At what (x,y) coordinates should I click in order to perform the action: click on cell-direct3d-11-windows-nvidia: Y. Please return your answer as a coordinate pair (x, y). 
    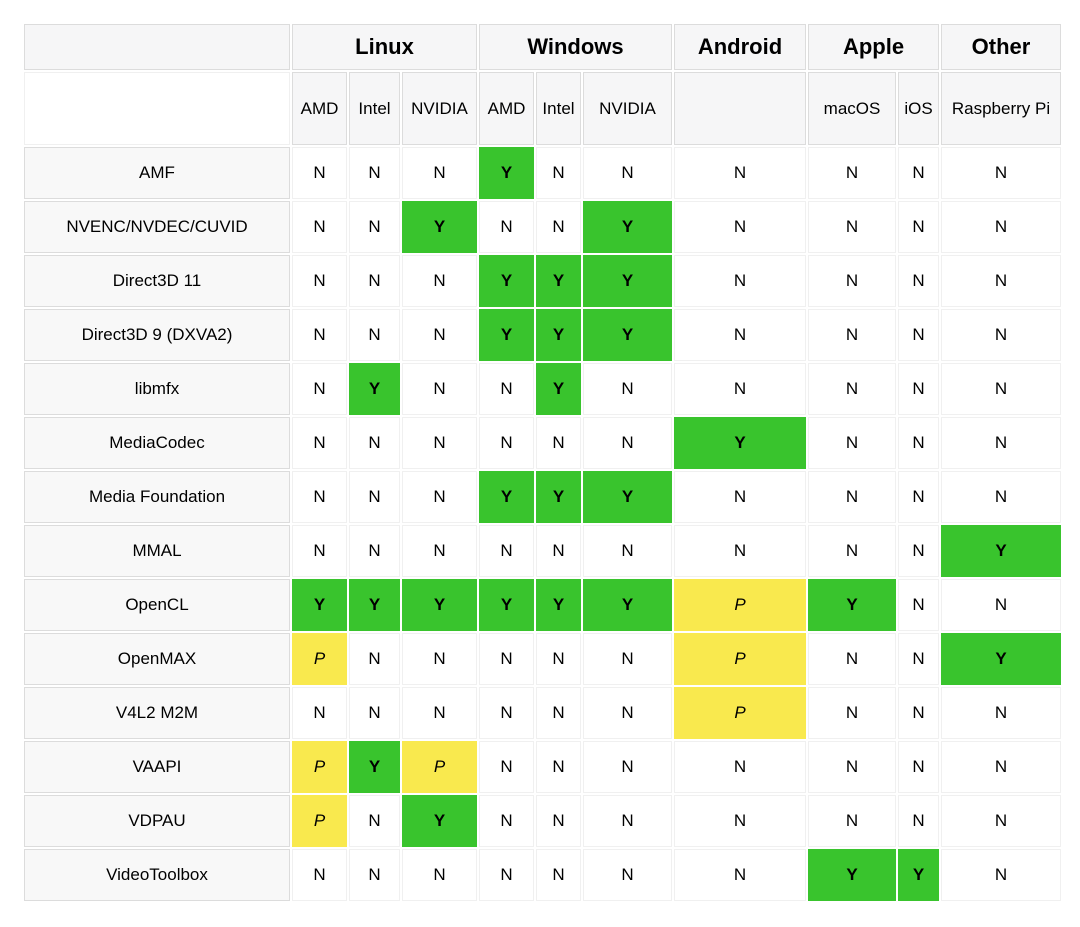
    Looking at the image, I should click on (627, 281).